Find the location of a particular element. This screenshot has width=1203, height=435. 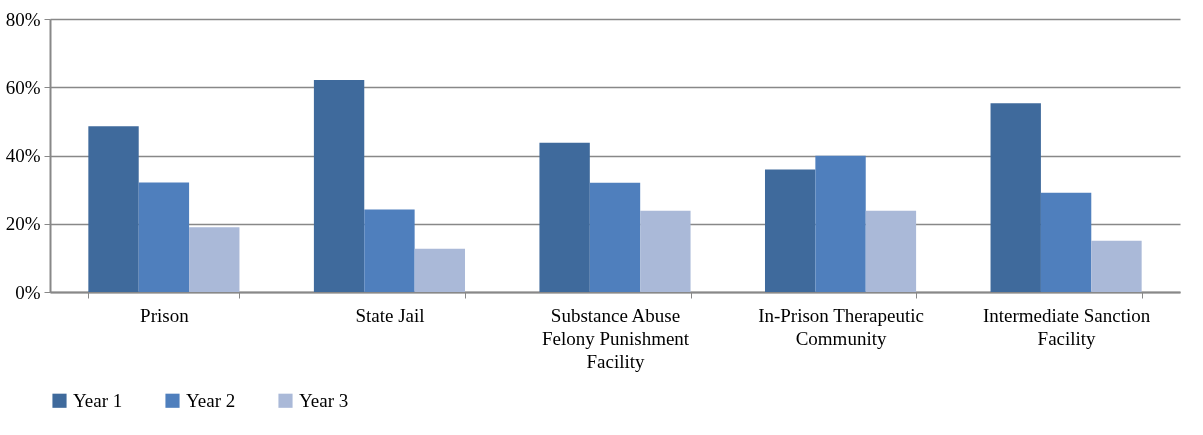

y-tick-label: 0% is located at coordinates (28, 292).